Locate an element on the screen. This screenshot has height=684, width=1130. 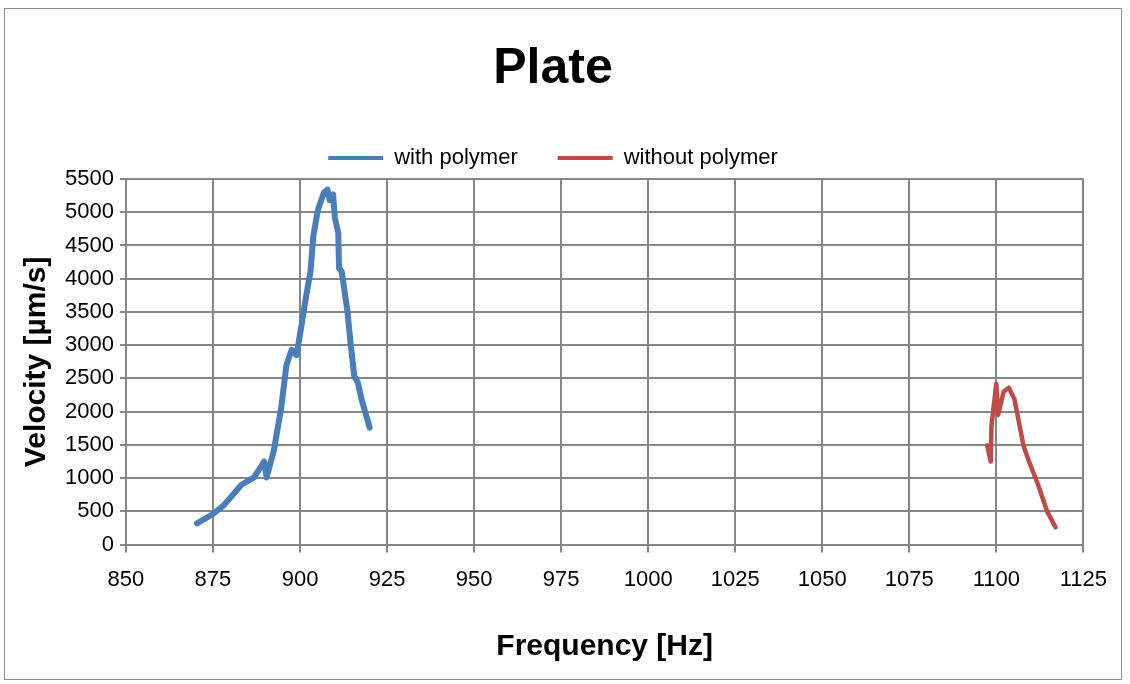
y-tick-label: 4000 is located at coordinates (89, 277).